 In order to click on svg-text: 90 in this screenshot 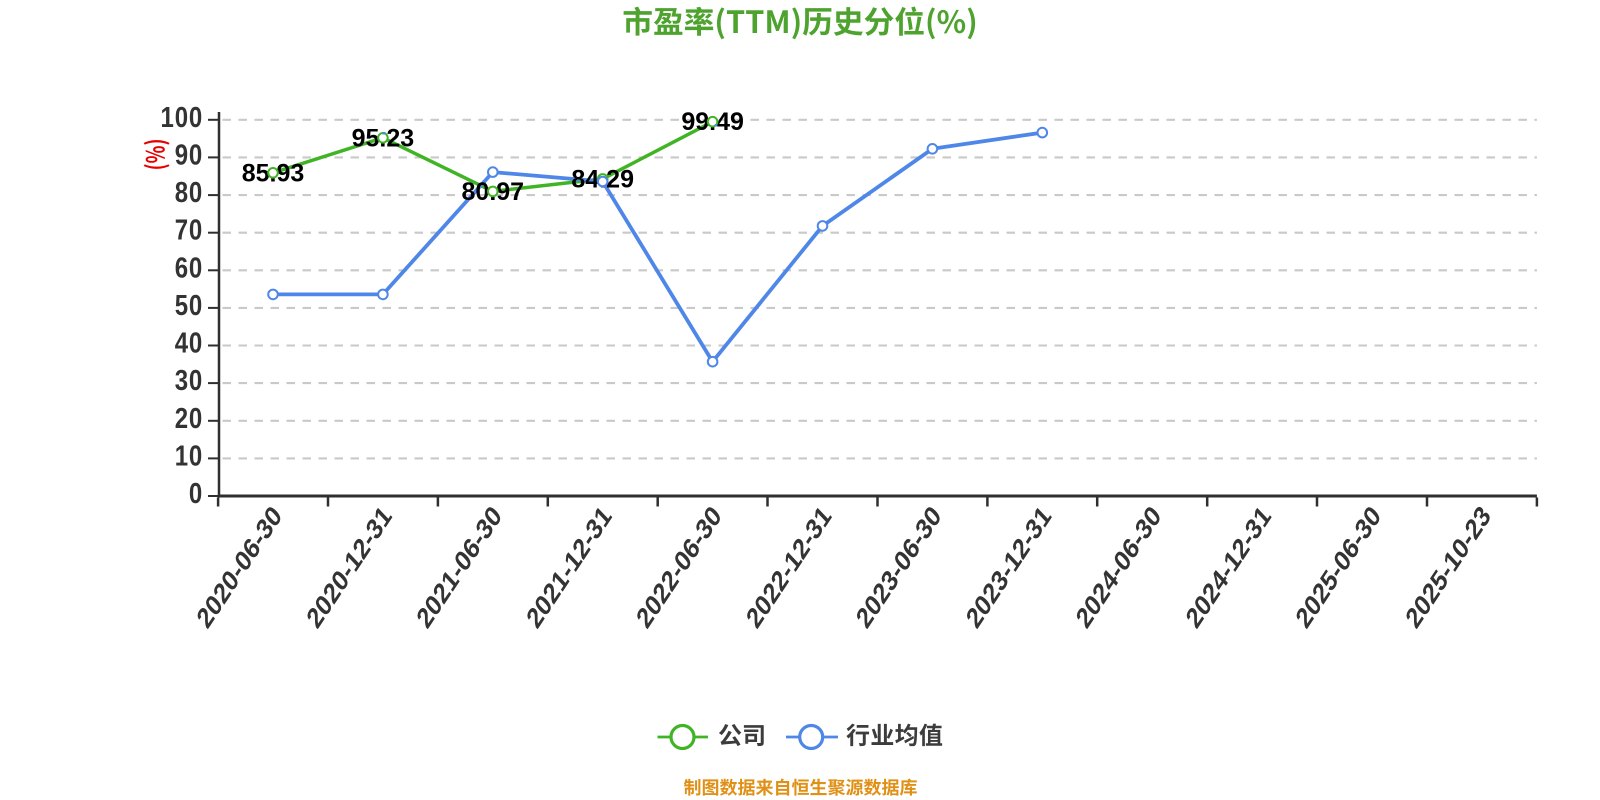, I will do `click(189, 154)`.